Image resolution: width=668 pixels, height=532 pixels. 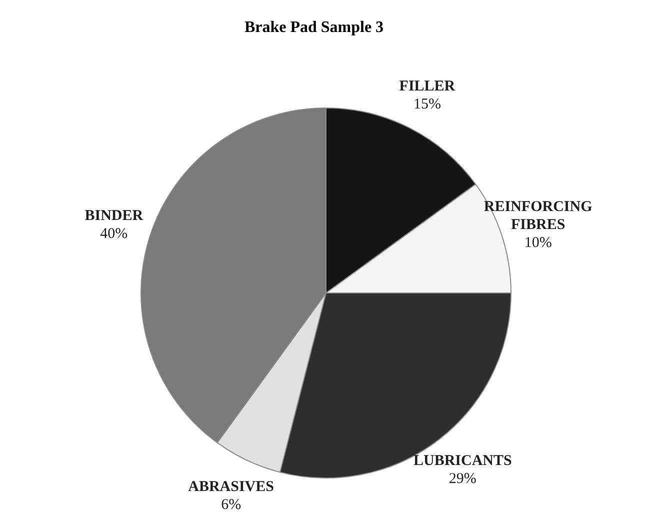 What do you see at coordinates (538, 243) in the screenshot?
I see `data-label: 10%` at bounding box center [538, 243].